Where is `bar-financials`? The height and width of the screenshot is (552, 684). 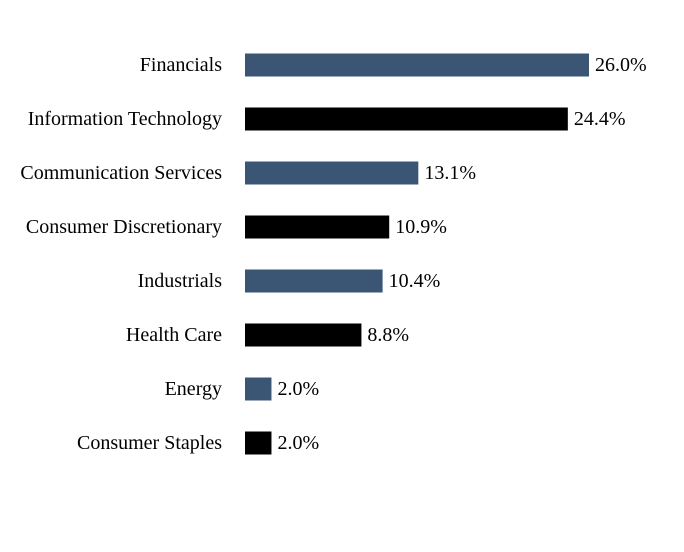
bar-financials is located at coordinates (417, 65).